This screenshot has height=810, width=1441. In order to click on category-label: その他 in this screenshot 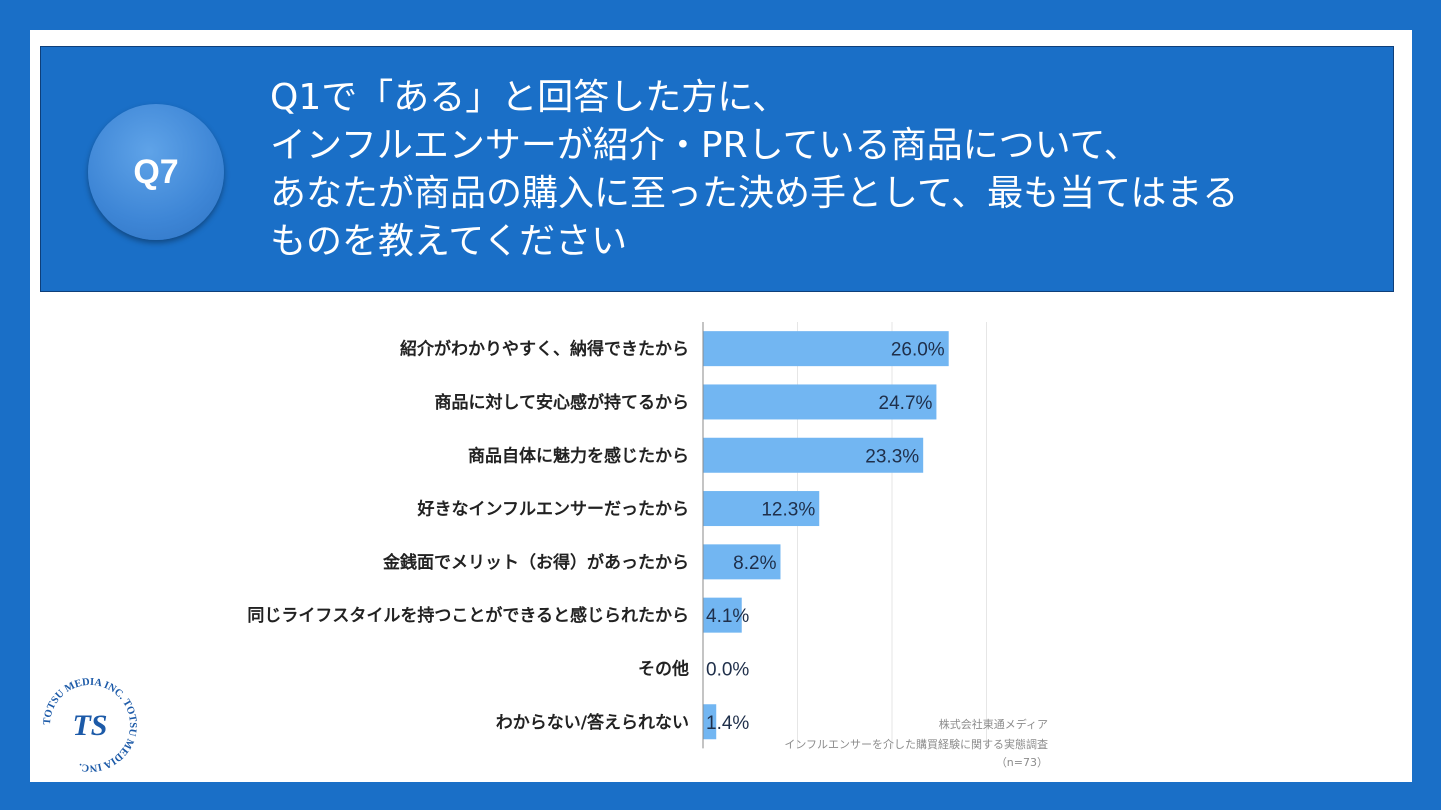, I will do `click(663, 668)`.